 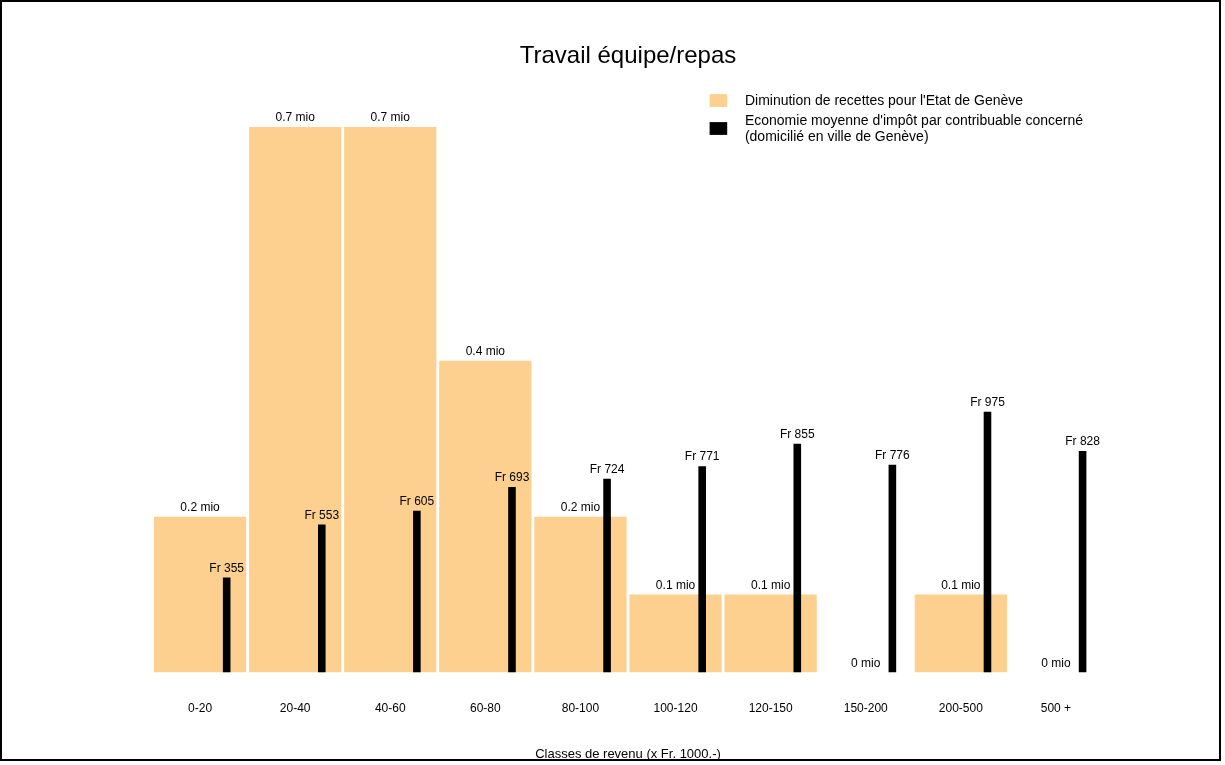 I want to click on x-tick-label: 120-150, so click(x=770, y=707).